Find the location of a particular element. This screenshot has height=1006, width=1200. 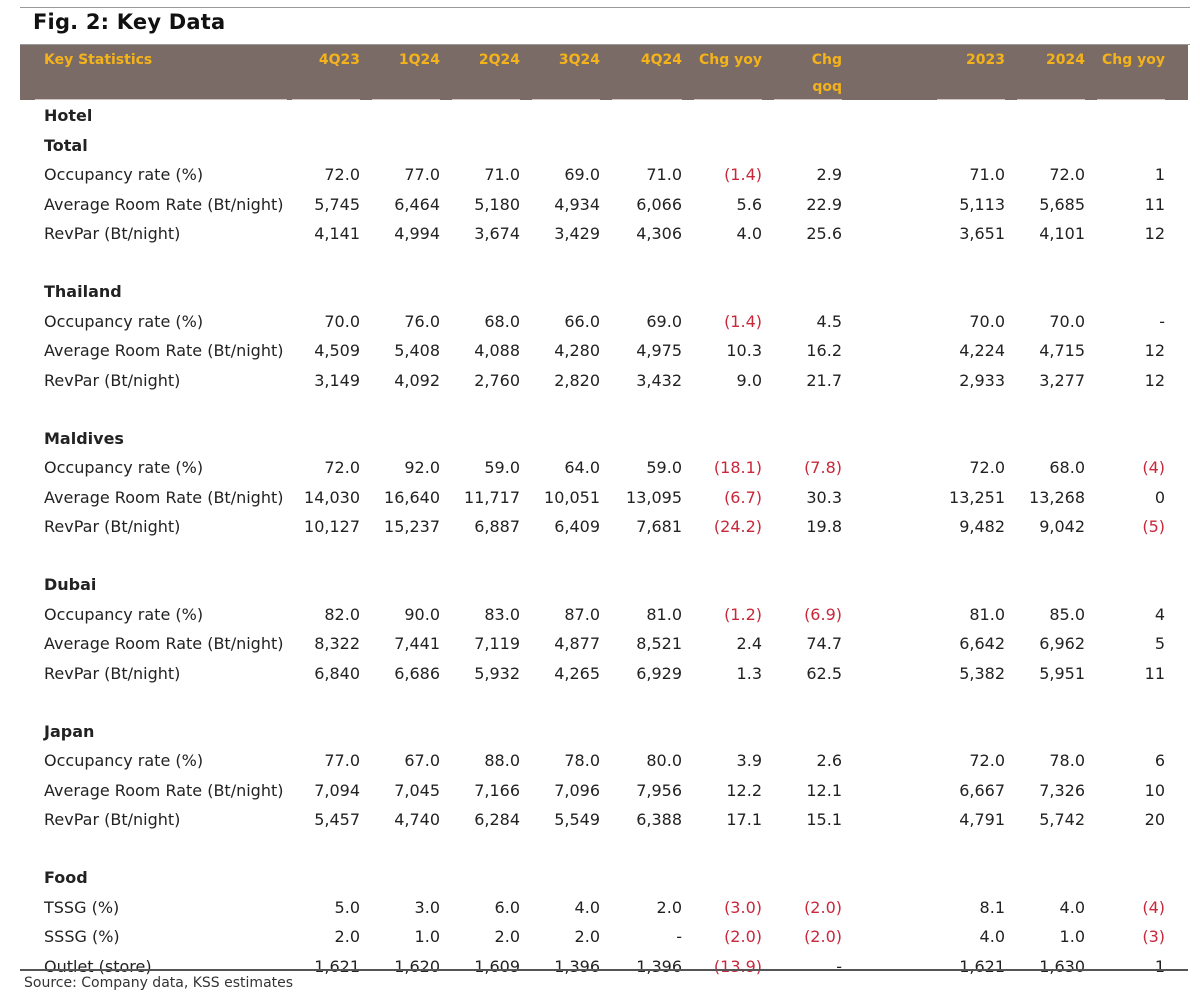

table-cell: 82.0 is located at coordinates (342, 614).